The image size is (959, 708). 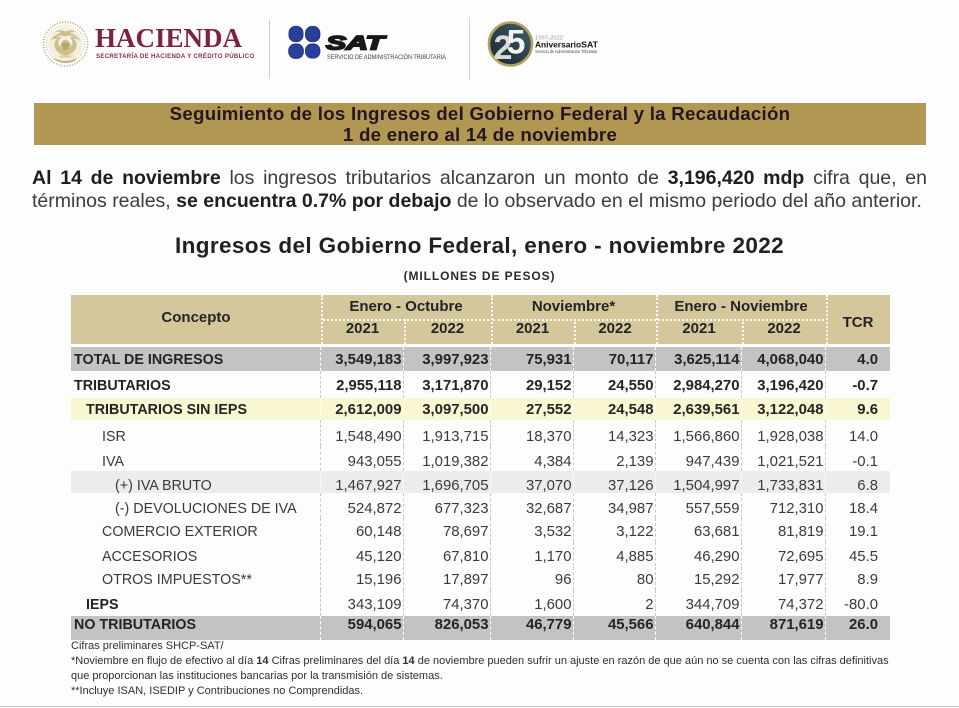 I want to click on svg-text:SERVICIO DE ADMINISTRACIÓN TRI: SERVICIO DE ADMINISTRACIÓN TRIBUTARIA, so click(x=387, y=57).